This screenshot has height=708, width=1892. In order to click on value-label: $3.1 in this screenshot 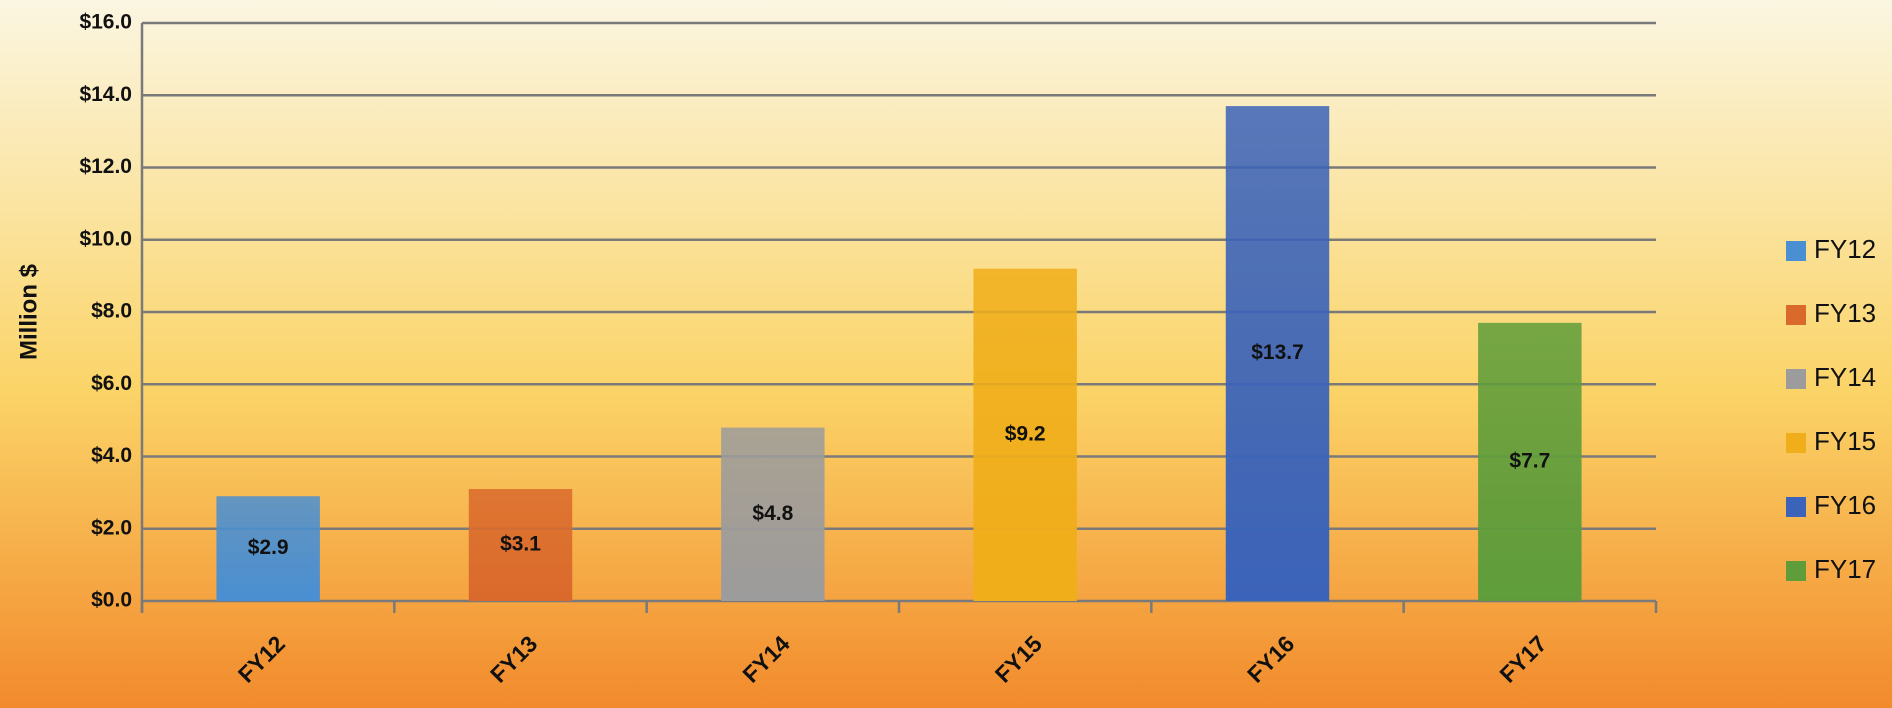, I will do `click(520, 544)`.